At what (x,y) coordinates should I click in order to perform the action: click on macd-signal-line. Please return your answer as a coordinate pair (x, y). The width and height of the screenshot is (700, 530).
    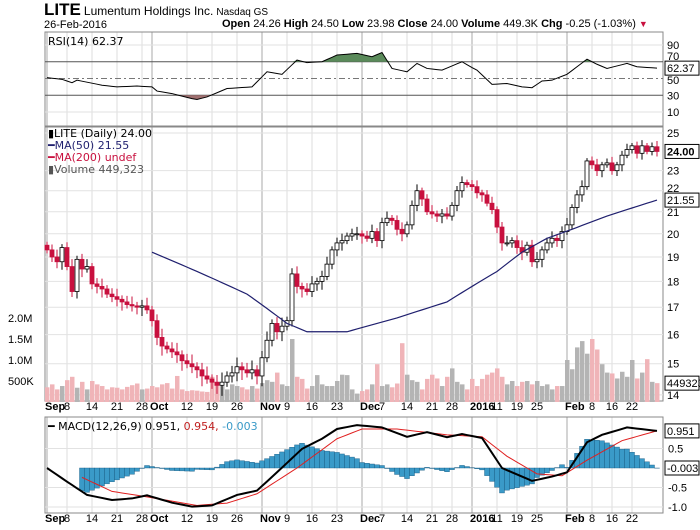
    Looking at the image, I should click on (369, 467).